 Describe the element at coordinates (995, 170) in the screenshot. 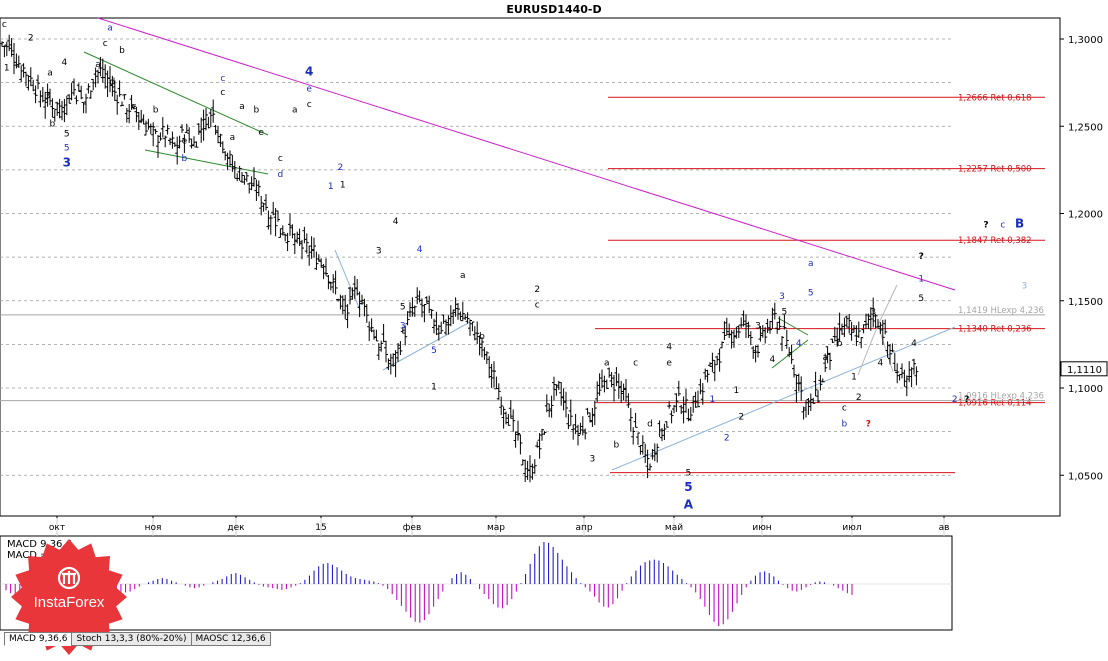

I see `fib-level-label: 1,2257 Ret 0,500` at that location.